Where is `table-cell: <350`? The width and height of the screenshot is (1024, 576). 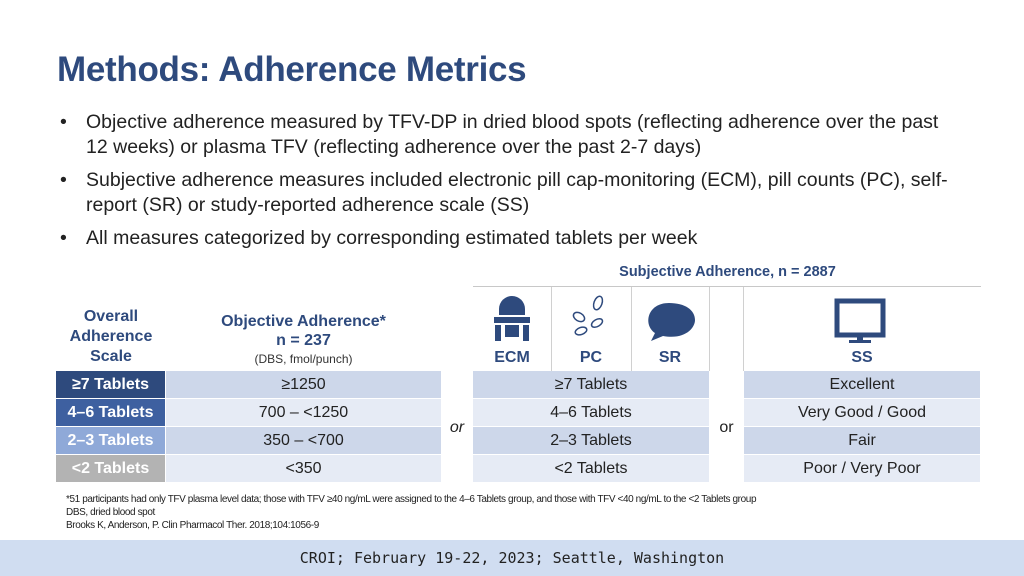 table-cell: <350 is located at coordinates (303, 468).